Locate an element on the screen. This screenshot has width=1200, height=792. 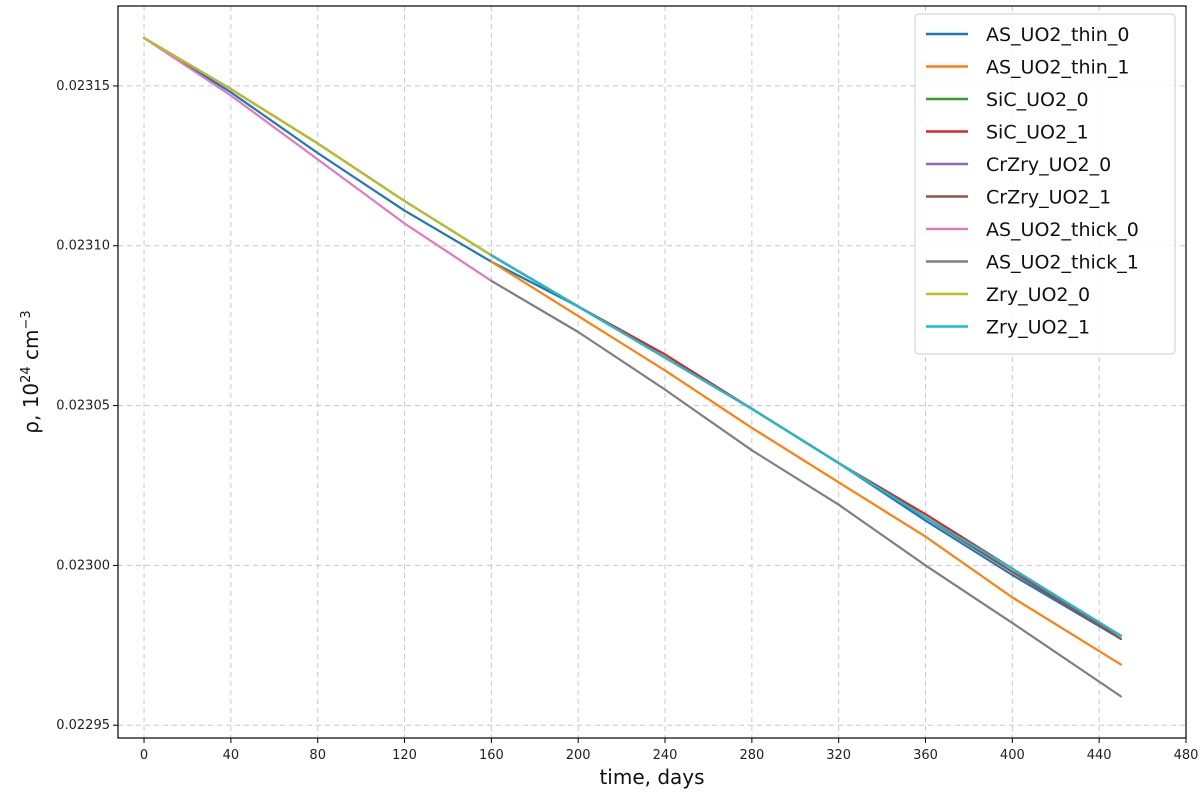
y-tick-label: 0.02295 is located at coordinates (83, 725).